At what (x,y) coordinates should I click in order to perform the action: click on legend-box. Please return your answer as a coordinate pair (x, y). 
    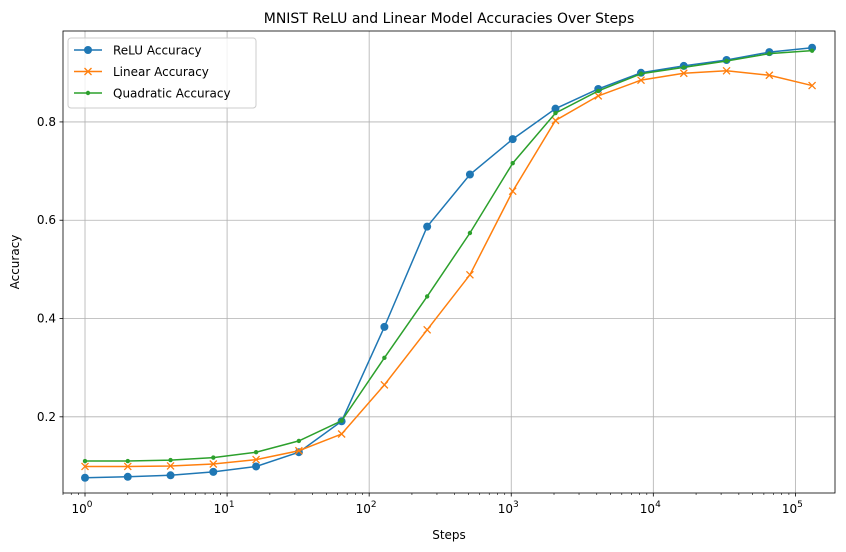
    Looking at the image, I should click on (162, 73).